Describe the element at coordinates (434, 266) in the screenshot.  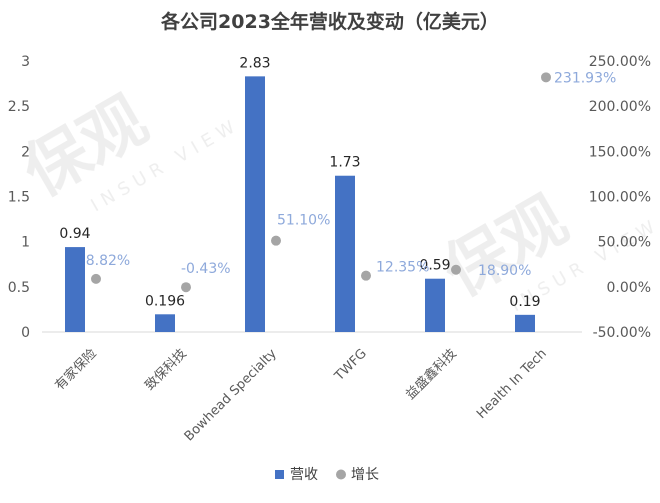
I see `revenue-data-label: 0.59` at that location.